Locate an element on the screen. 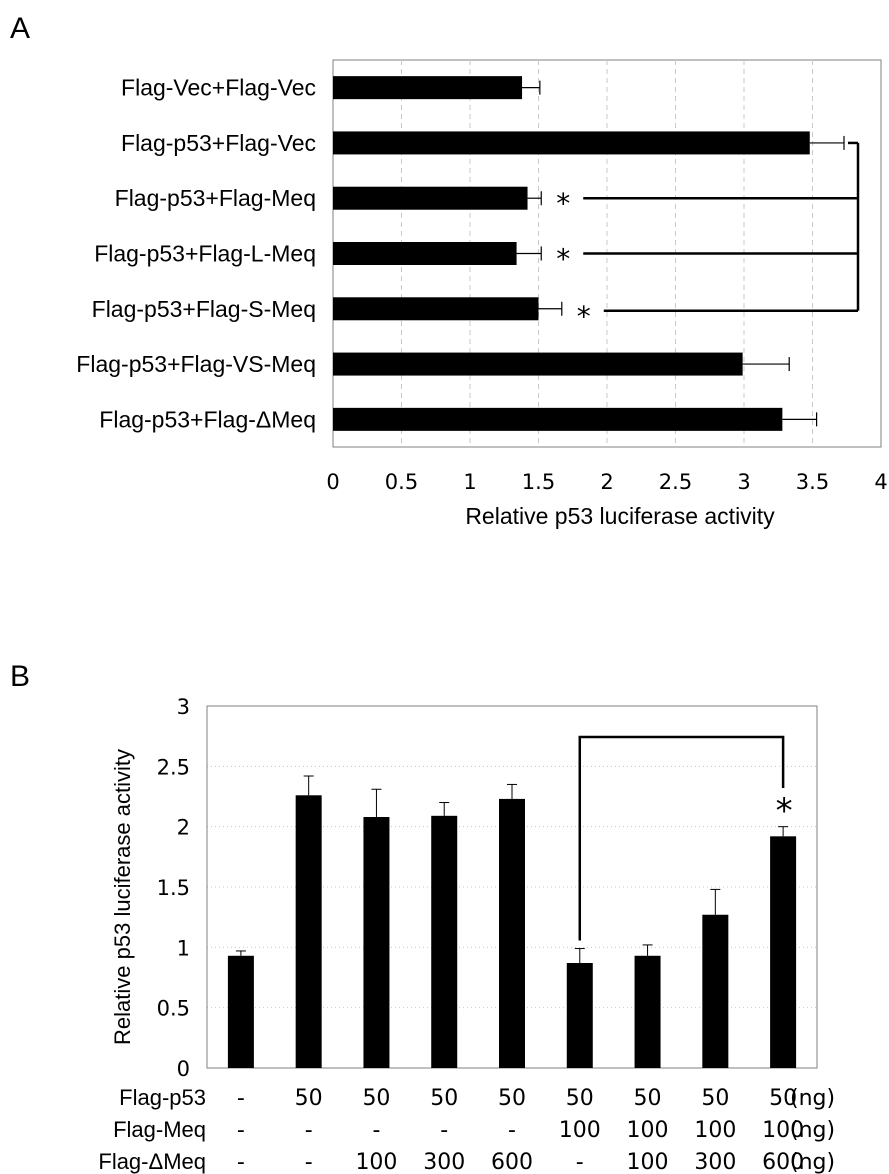 This screenshot has height=1174, width=889. y-tick-label: 1 is located at coordinates (183, 948).